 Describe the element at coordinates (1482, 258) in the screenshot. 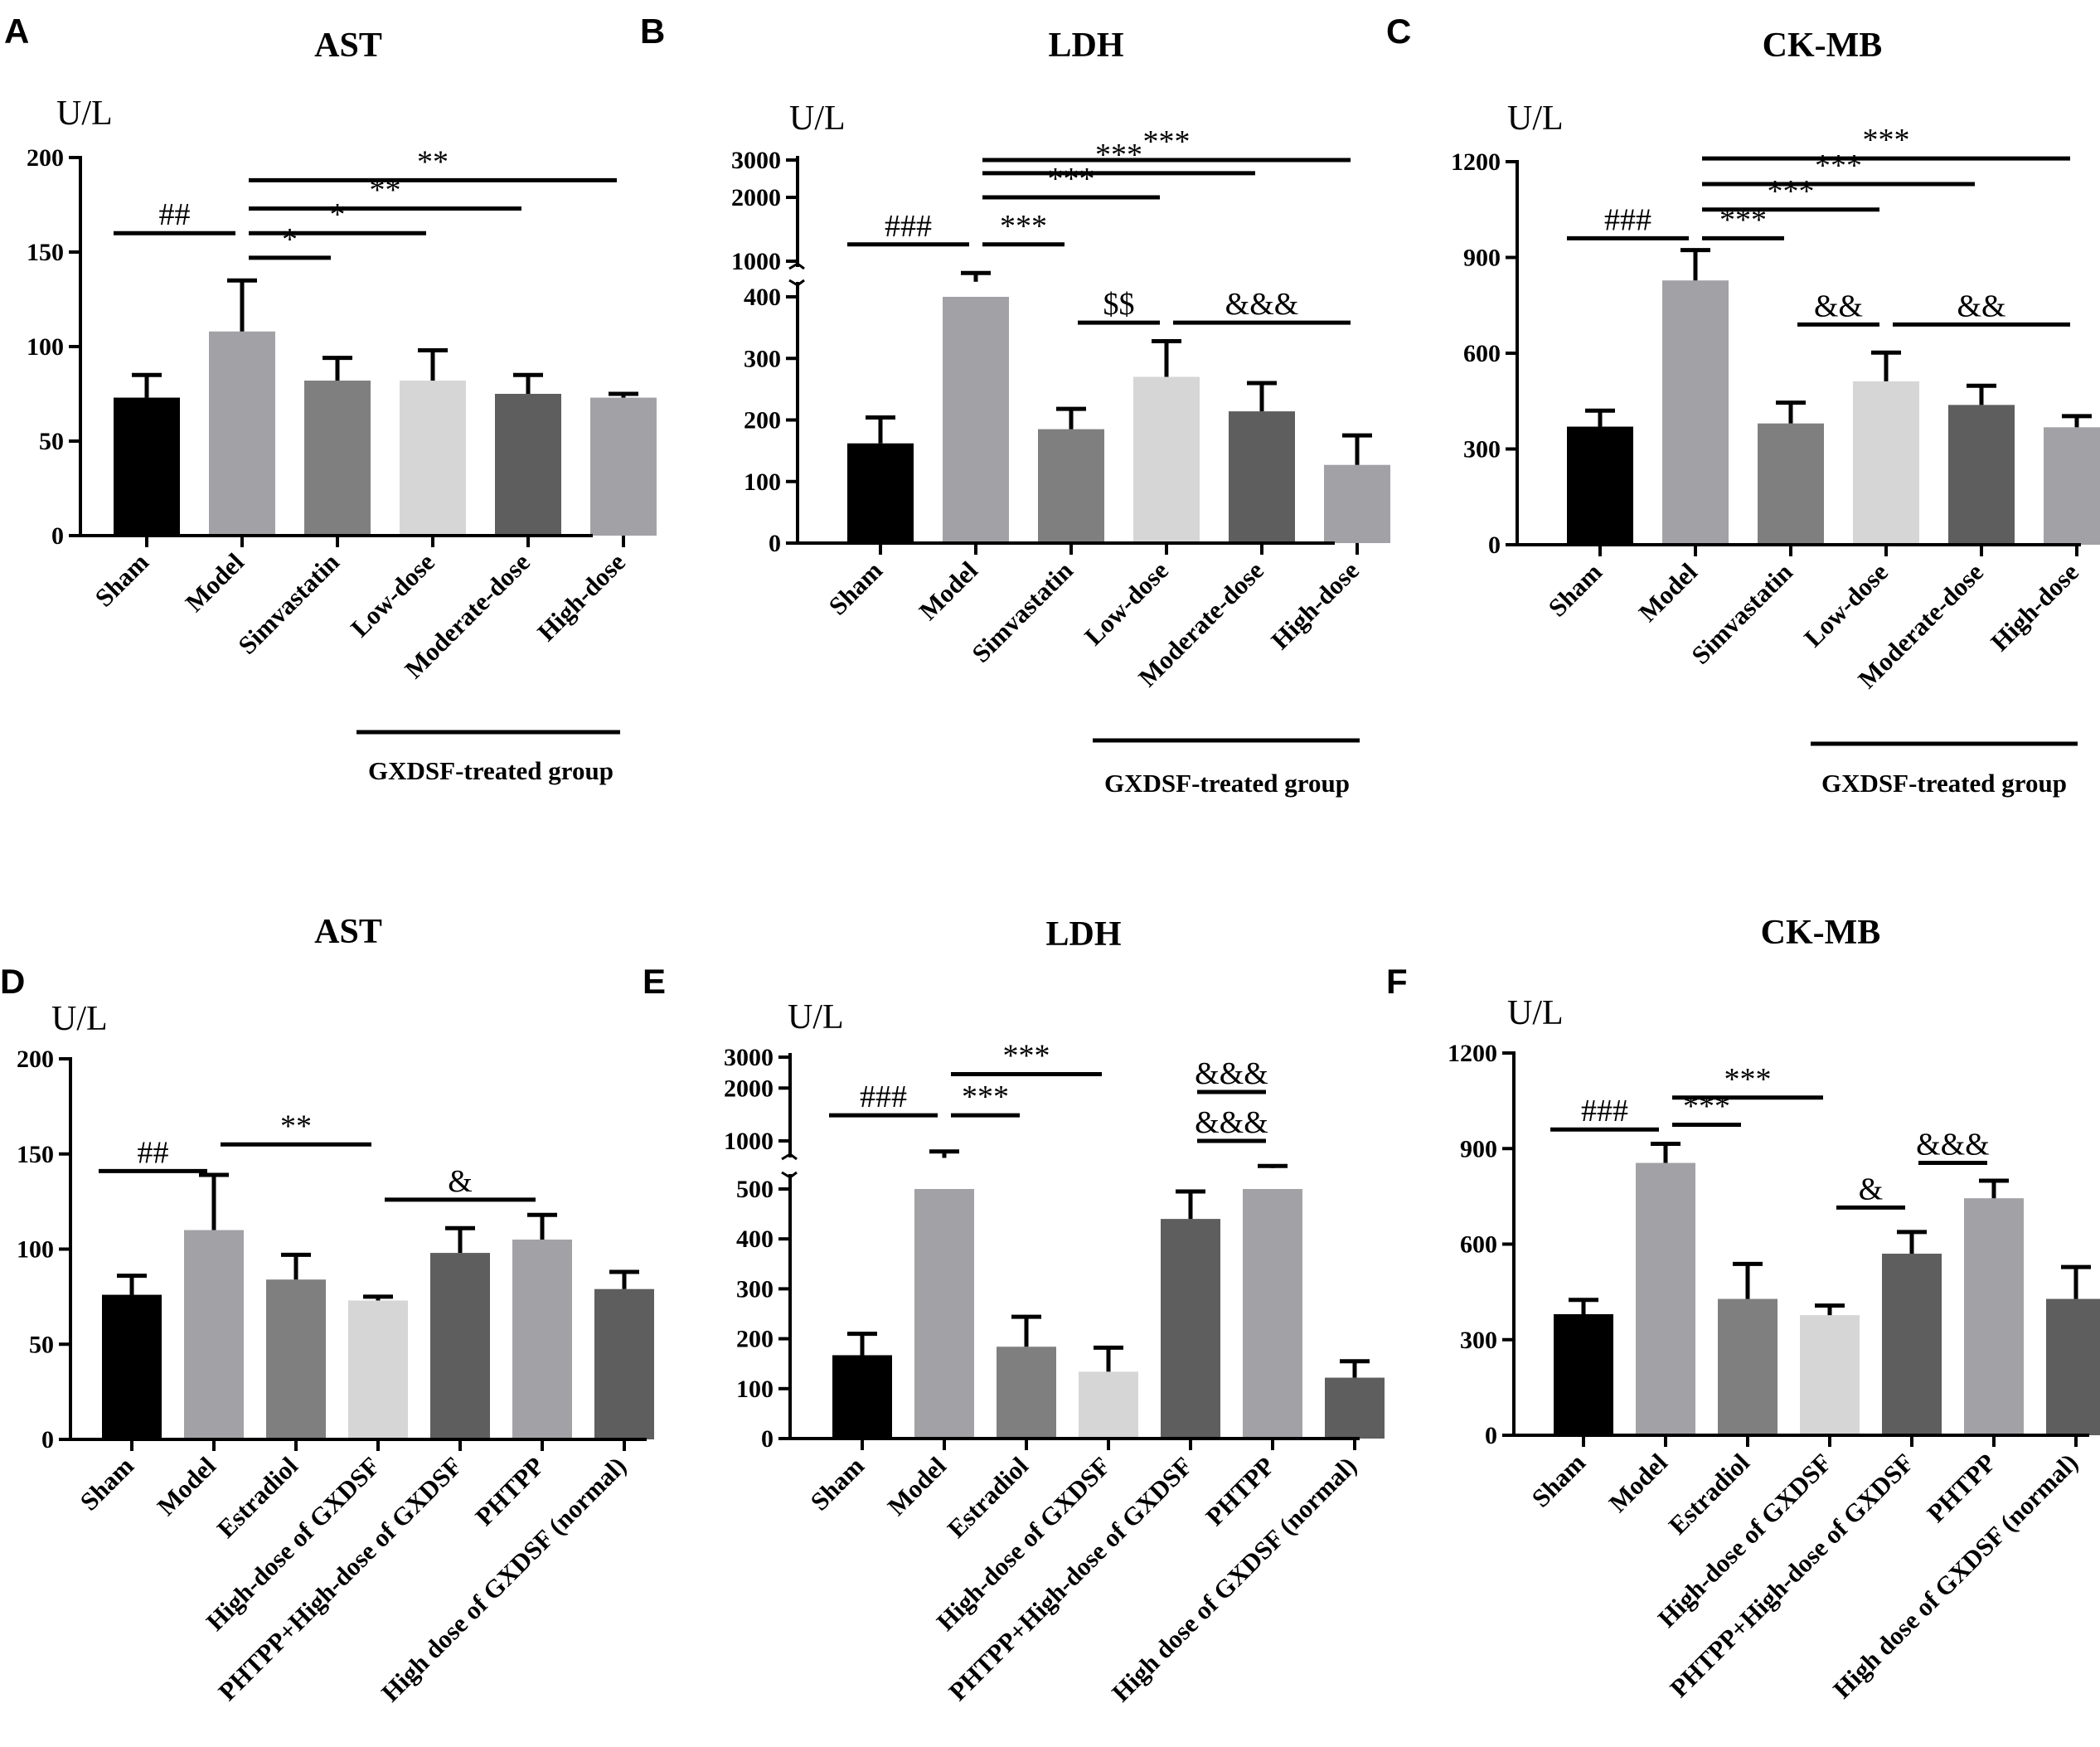

I see `y-tick-label: 900` at that location.